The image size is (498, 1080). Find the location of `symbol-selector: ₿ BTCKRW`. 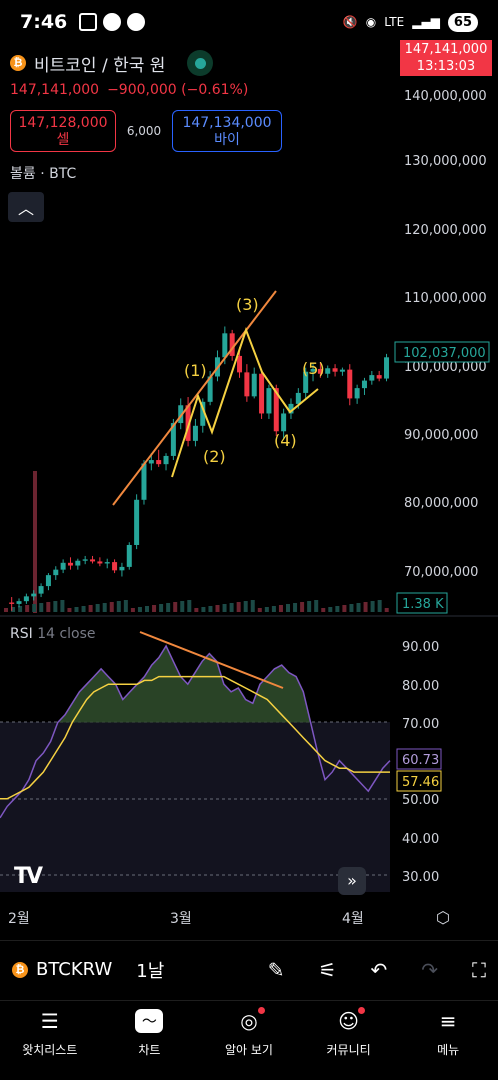

symbol-selector: ₿ BTCKRW is located at coordinates (62, 969).